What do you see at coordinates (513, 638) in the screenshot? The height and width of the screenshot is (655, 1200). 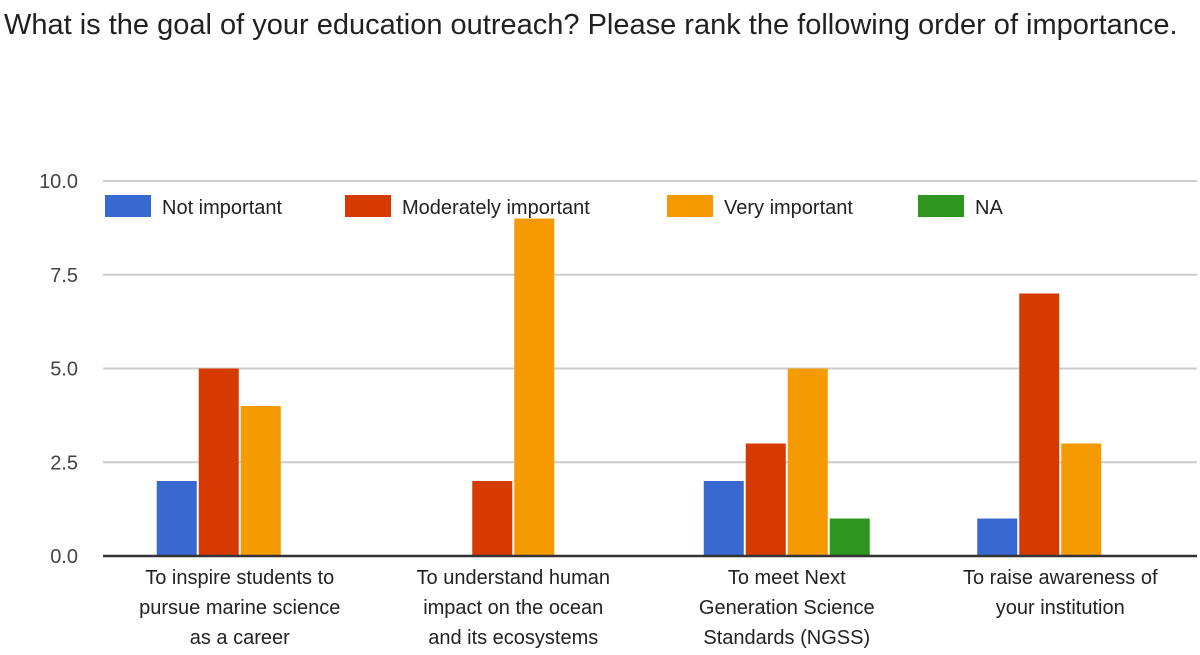 I see `x-tick-label: and its ecosystems` at bounding box center [513, 638].